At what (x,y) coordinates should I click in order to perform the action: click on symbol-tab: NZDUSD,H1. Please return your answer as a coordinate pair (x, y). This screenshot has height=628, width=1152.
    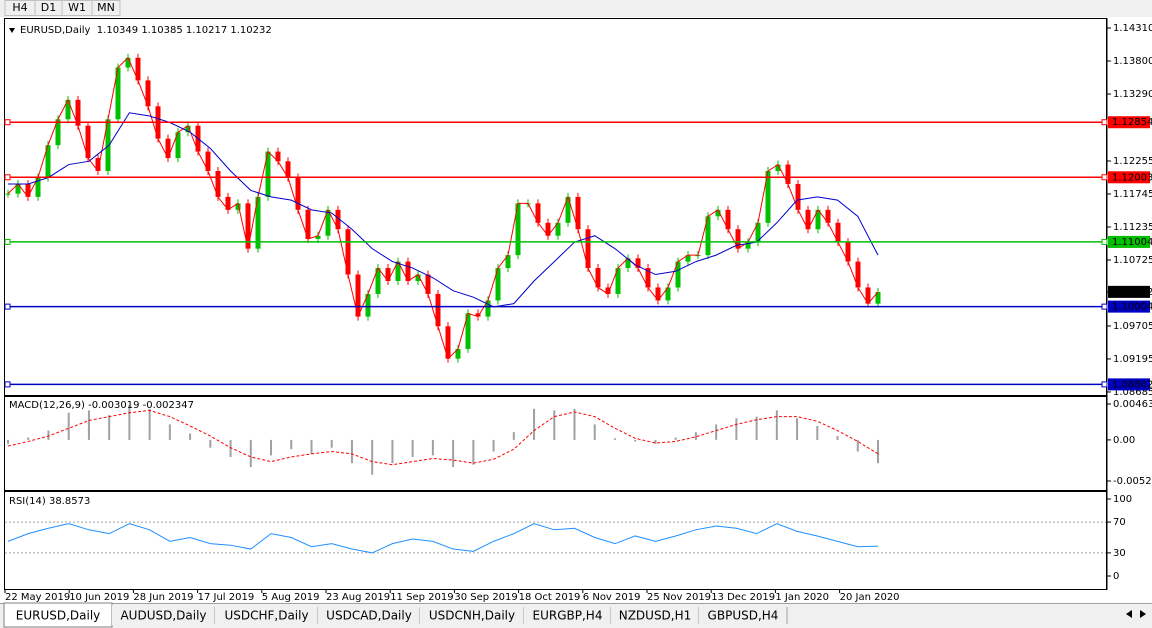
    Looking at the image, I should click on (655, 615).